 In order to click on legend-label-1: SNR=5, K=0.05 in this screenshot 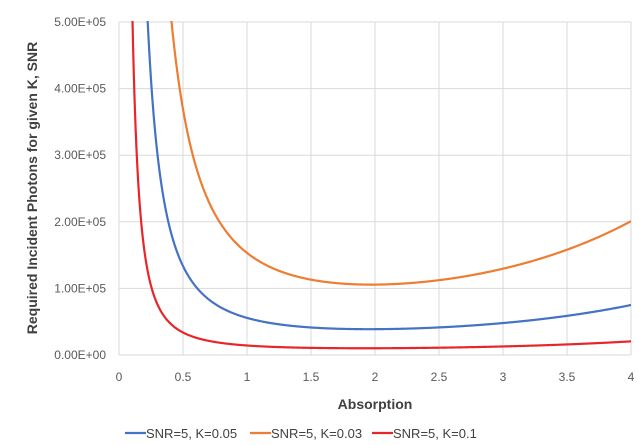, I will do `click(191, 433)`.